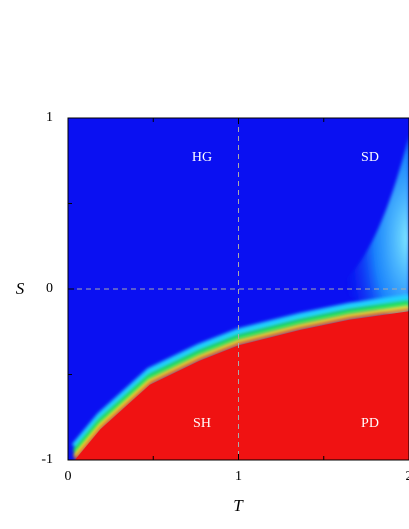 The image size is (409, 529). What do you see at coordinates (202, 423) in the screenshot?
I see `region-label: SH` at bounding box center [202, 423].